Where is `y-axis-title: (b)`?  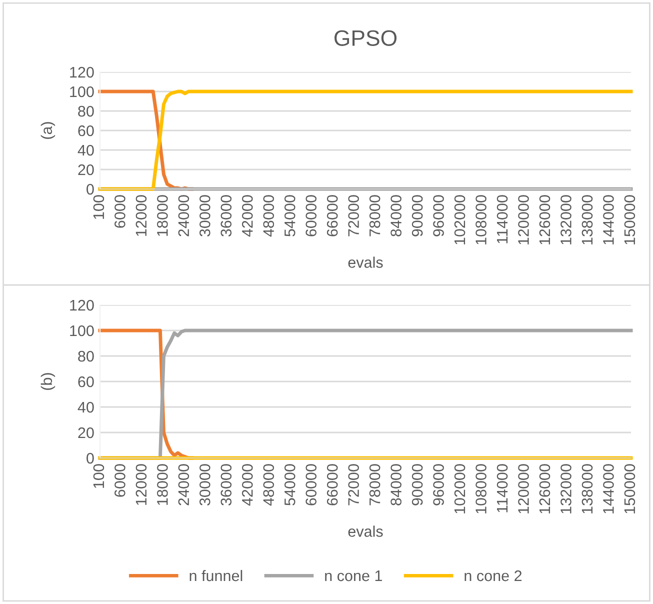
y-axis-title: (b) is located at coordinates (48, 381).